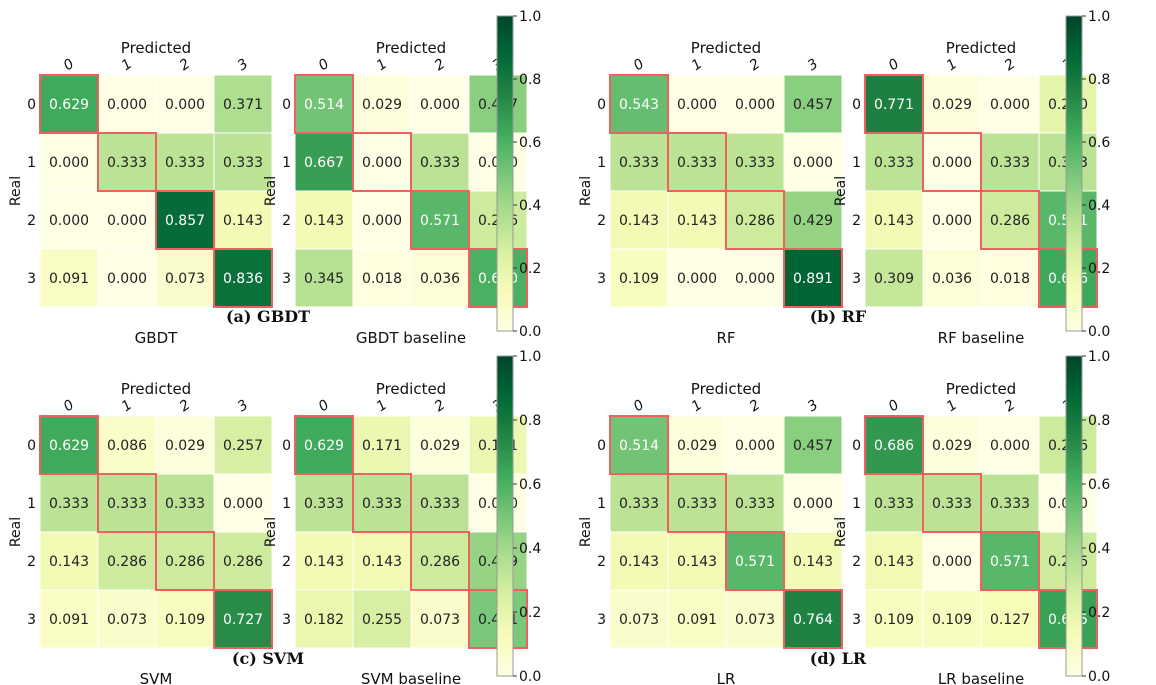 The height and width of the screenshot is (685, 1156). What do you see at coordinates (530, 206) in the screenshot?
I see `colorbar-tick-label: 0.4` at bounding box center [530, 206].